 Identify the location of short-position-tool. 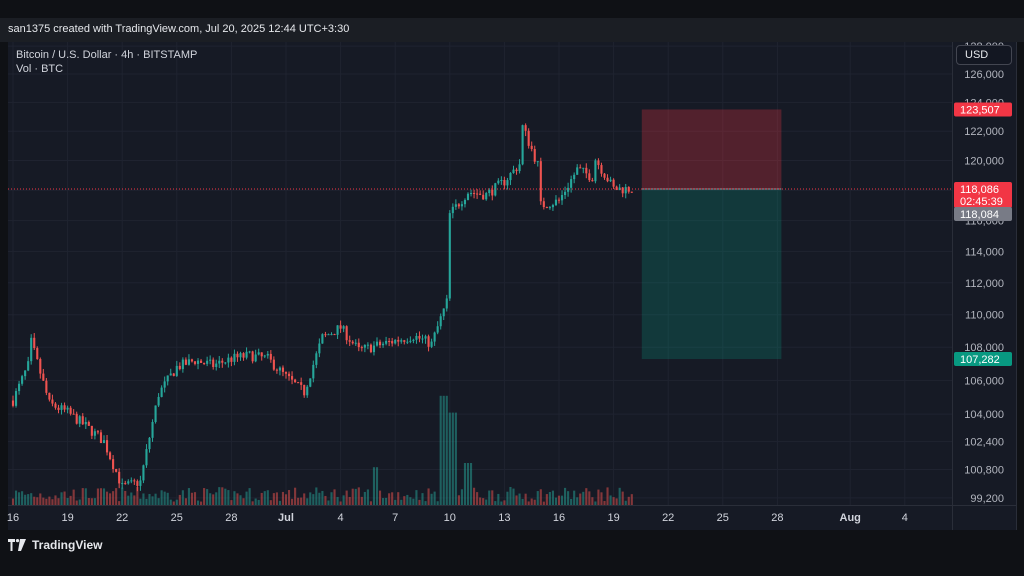
(711, 234).